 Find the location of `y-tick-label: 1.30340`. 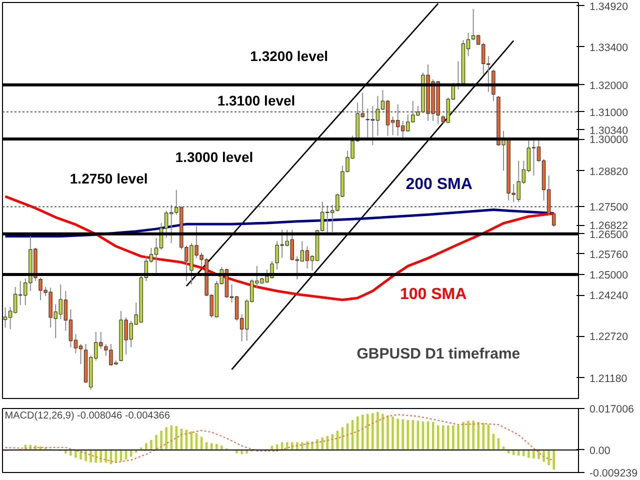

y-tick-label: 1.30340 is located at coordinates (609, 130).